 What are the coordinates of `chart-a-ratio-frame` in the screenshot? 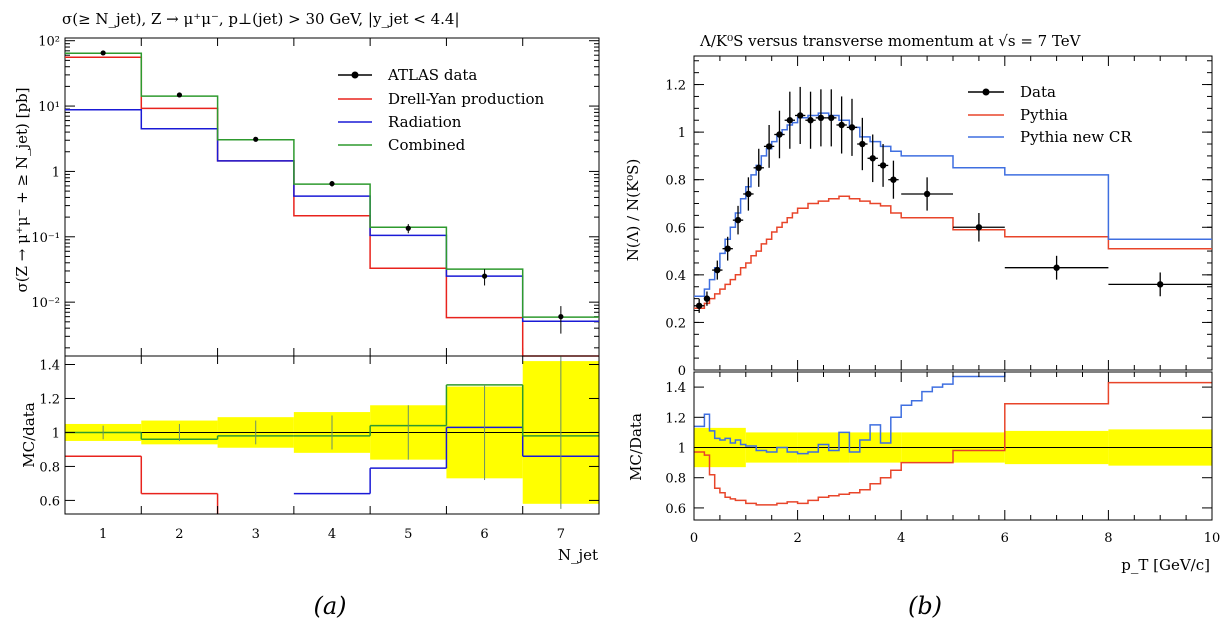 It's located at (332, 435).